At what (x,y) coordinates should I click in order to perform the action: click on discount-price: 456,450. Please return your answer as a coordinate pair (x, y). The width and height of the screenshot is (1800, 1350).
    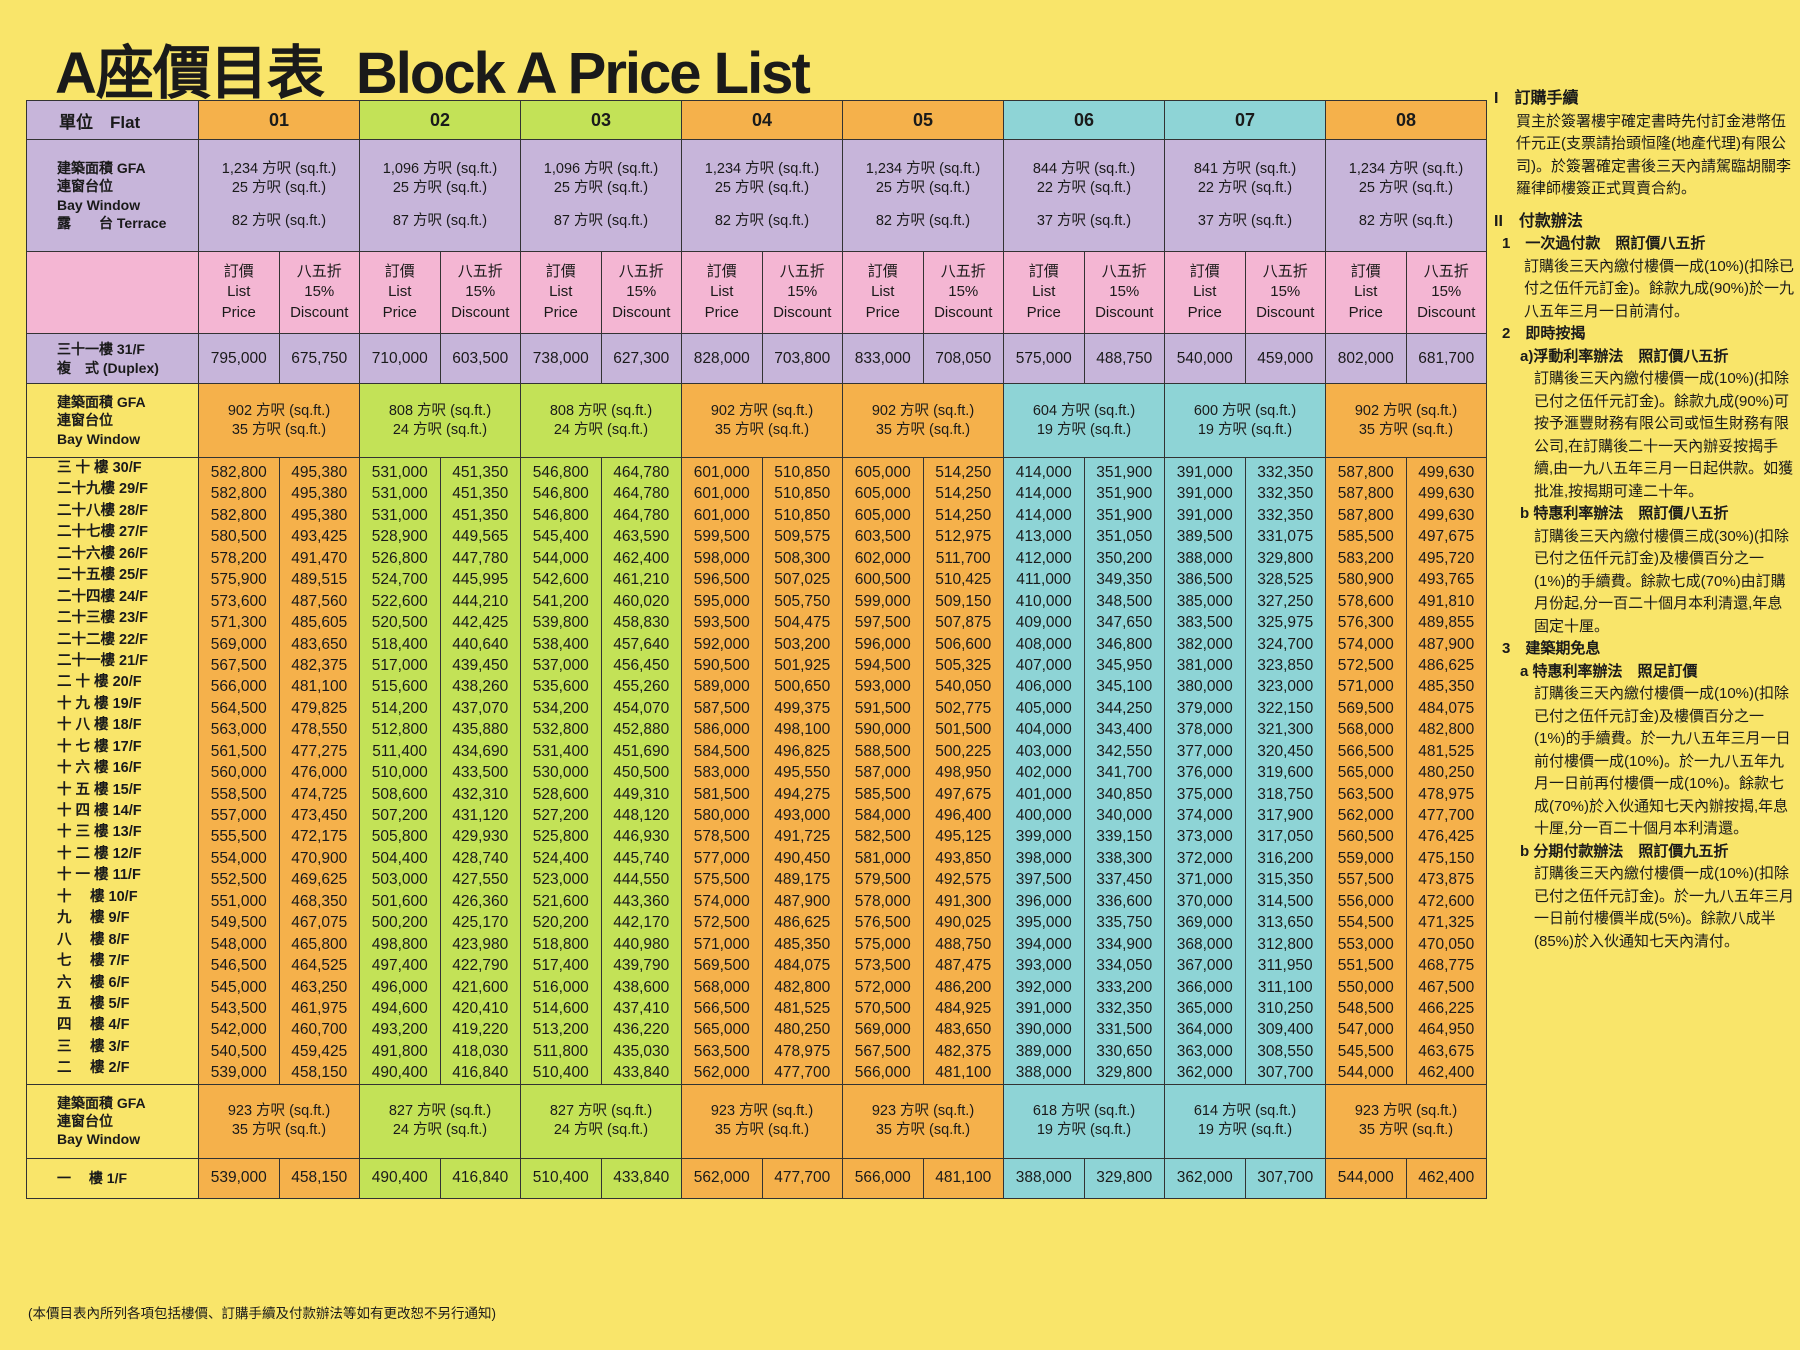
    Looking at the image, I should click on (641, 665).